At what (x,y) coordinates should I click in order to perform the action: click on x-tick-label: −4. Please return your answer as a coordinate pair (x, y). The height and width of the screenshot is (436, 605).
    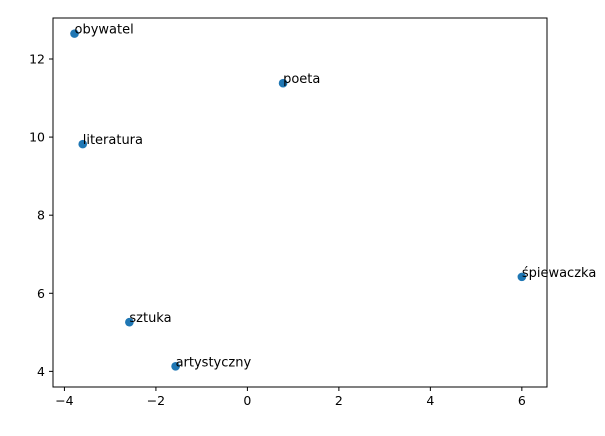
    Looking at the image, I should click on (64, 400).